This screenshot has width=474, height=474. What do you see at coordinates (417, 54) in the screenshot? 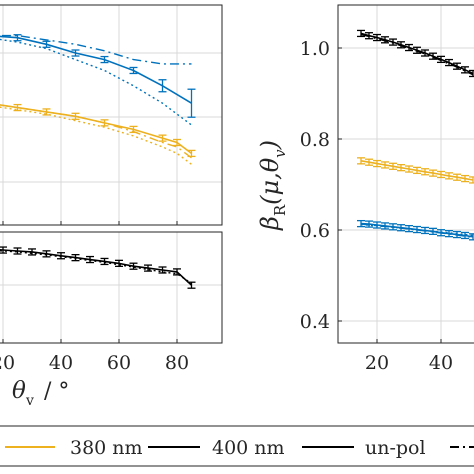
I see `right-series-1-black-dashdot` at bounding box center [417, 54].